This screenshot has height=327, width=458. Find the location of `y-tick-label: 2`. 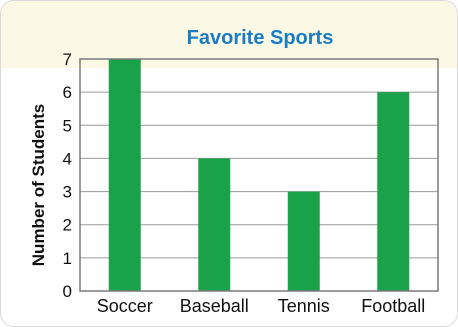

y-tick-label: 2 is located at coordinates (67, 225).